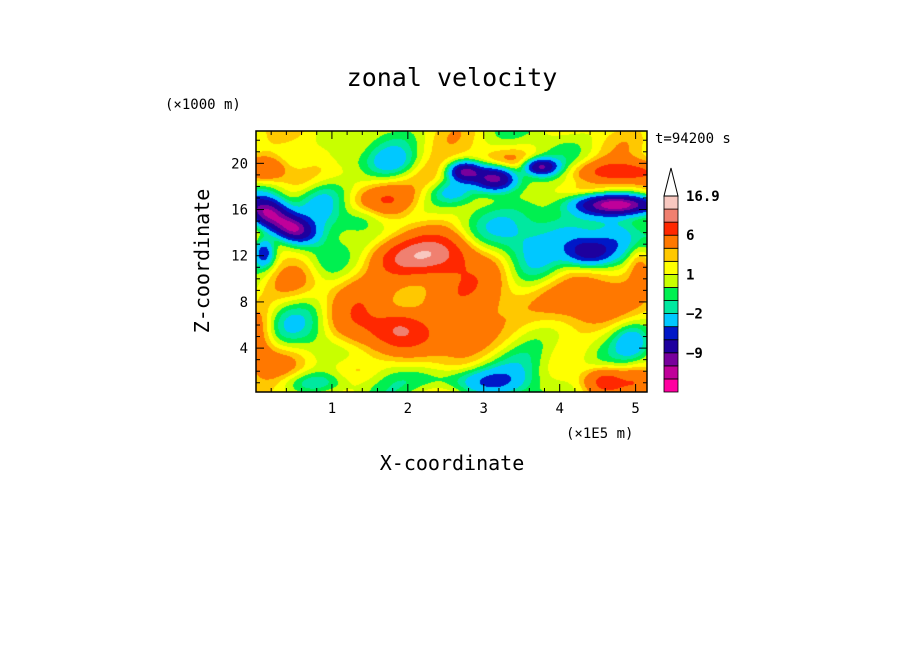 The height and width of the screenshot is (654, 904). Describe the element at coordinates (408, 409) in the screenshot. I see `x-tick-label: 2` at that location.